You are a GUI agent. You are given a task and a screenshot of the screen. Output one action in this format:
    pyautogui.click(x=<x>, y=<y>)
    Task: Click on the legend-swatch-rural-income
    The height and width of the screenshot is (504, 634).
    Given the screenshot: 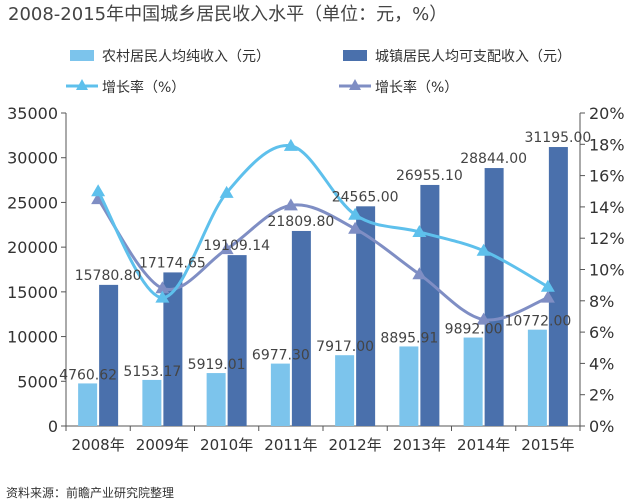 What is the action you would take?
    pyautogui.click(x=82, y=55)
    